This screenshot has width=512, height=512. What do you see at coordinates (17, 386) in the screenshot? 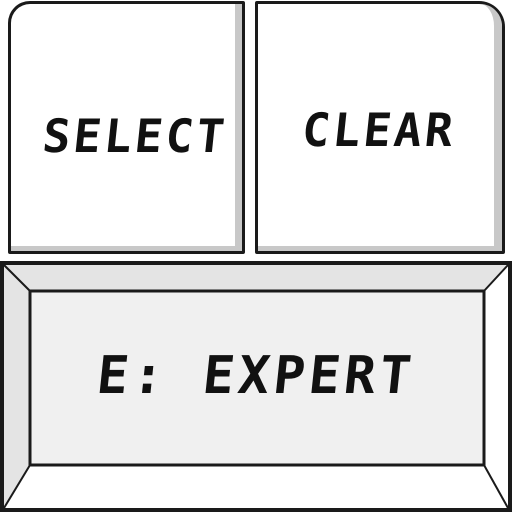
I see `bevel-left` at bounding box center [17, 386].